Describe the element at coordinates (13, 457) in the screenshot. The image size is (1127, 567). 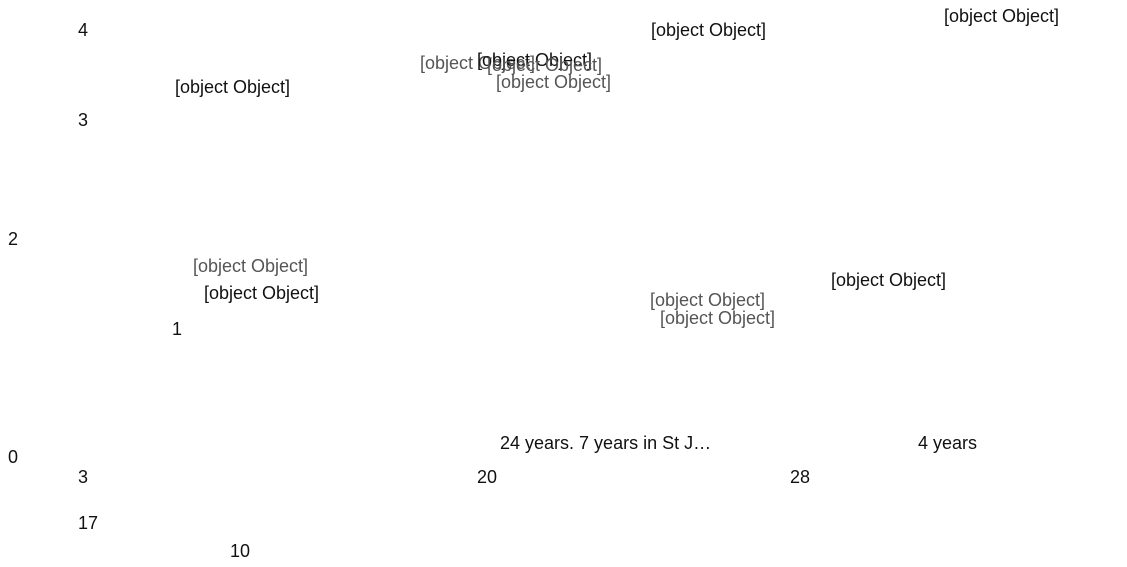
I see `y-tick-label-0: 0` at that location.